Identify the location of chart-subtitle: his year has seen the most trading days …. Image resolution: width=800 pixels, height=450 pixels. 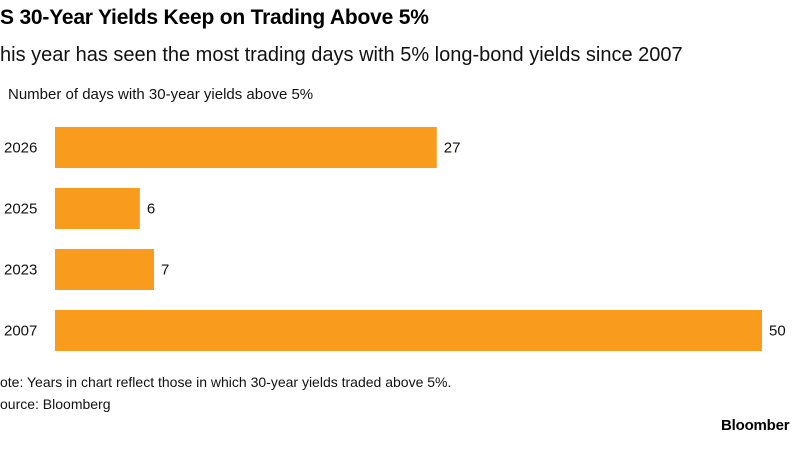
(341, 55).